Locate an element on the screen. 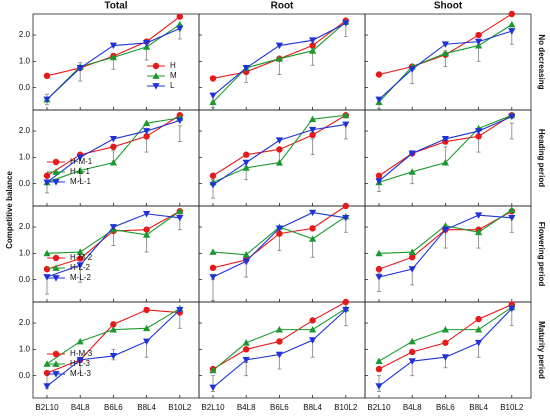  legend-label: H-L-3 is located at coordinates (80, 363).